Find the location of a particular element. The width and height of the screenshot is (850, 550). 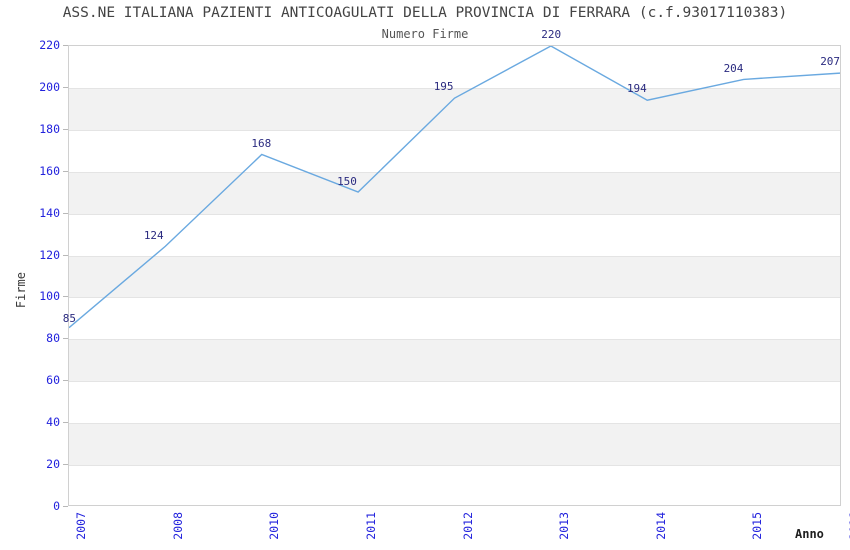

y-tick-label: 0 is located at coordinates (56, 506).